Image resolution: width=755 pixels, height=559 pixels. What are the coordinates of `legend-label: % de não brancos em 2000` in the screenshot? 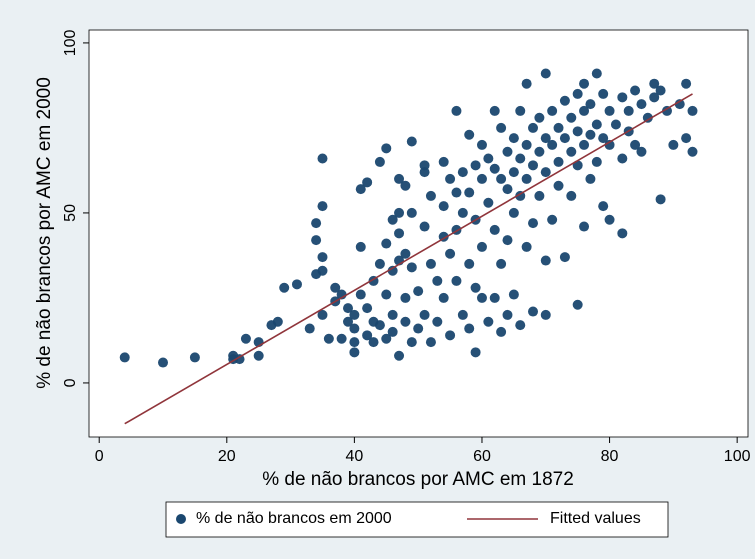 It's located at (294, 518).